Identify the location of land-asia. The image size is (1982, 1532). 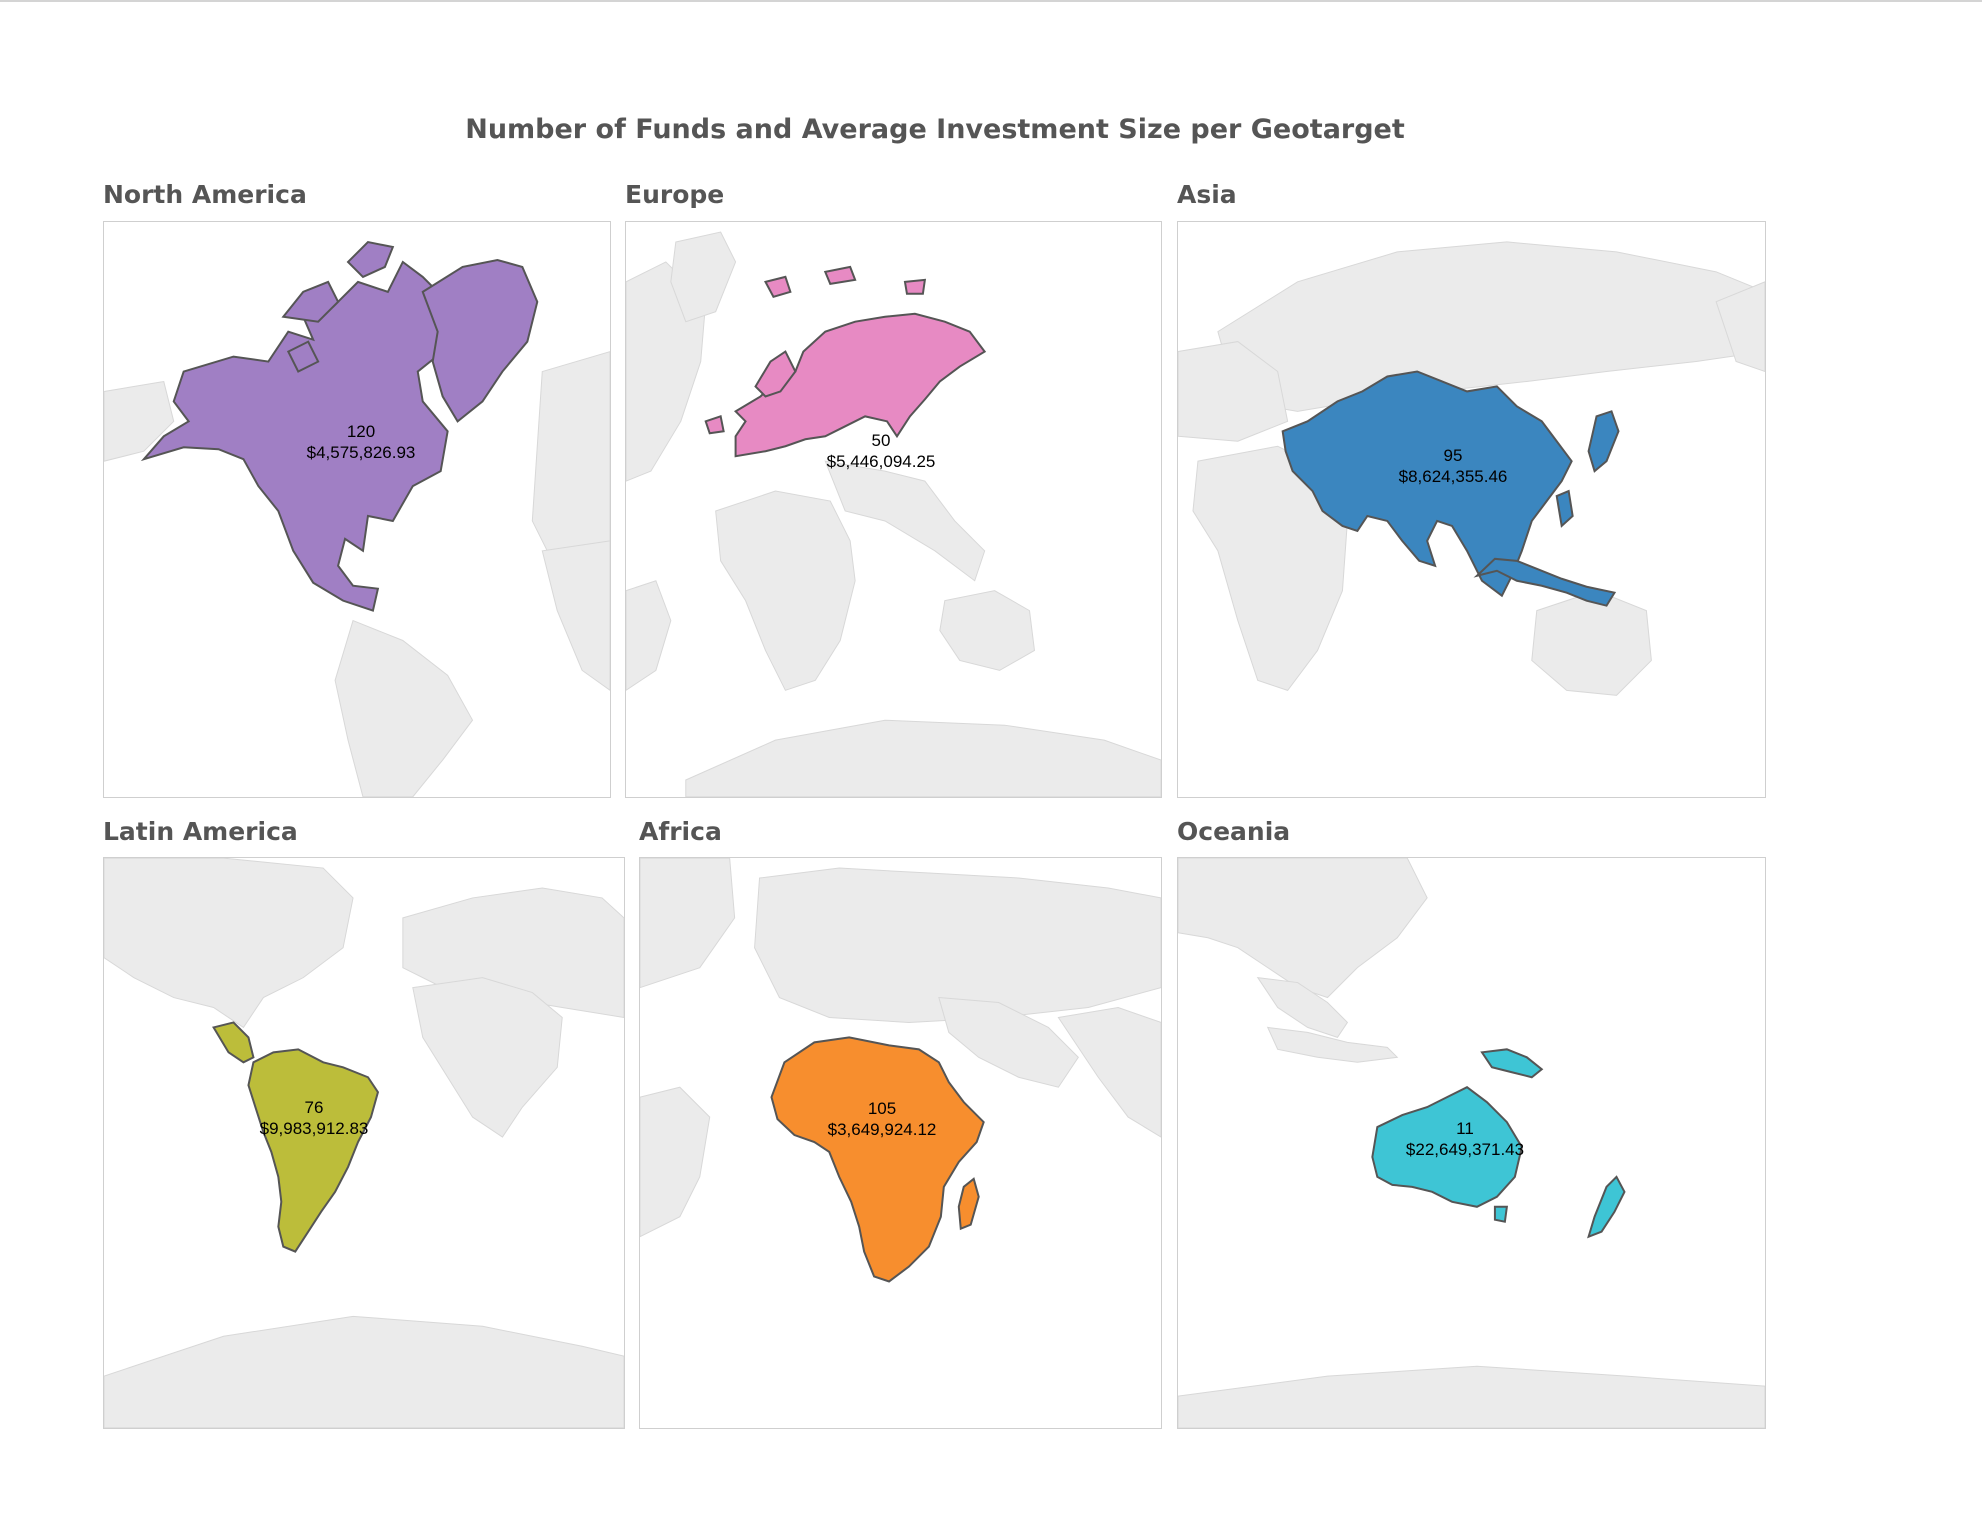
(1303, 928).